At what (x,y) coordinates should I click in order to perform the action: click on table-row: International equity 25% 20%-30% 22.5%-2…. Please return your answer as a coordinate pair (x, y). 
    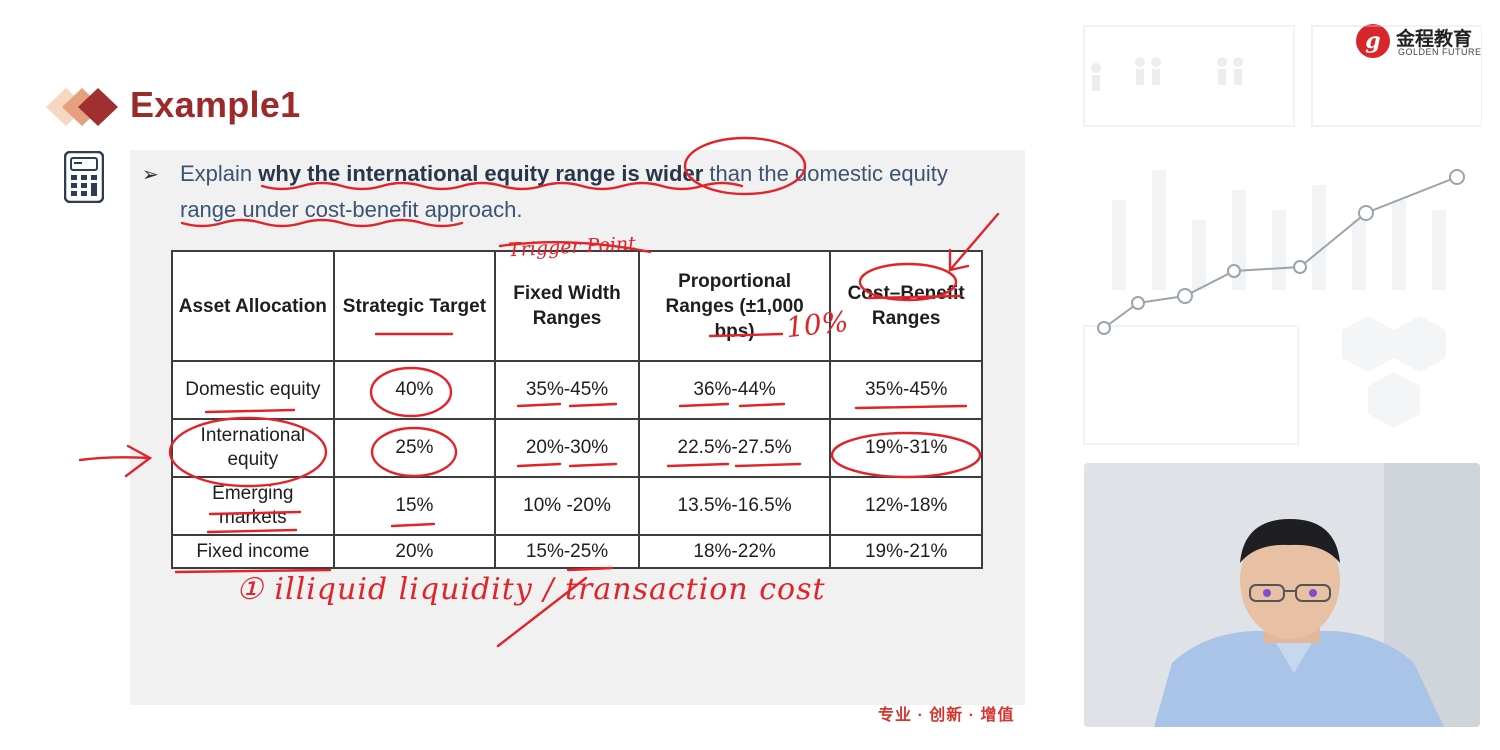
    Looking at the image, I should click on (577, 448).